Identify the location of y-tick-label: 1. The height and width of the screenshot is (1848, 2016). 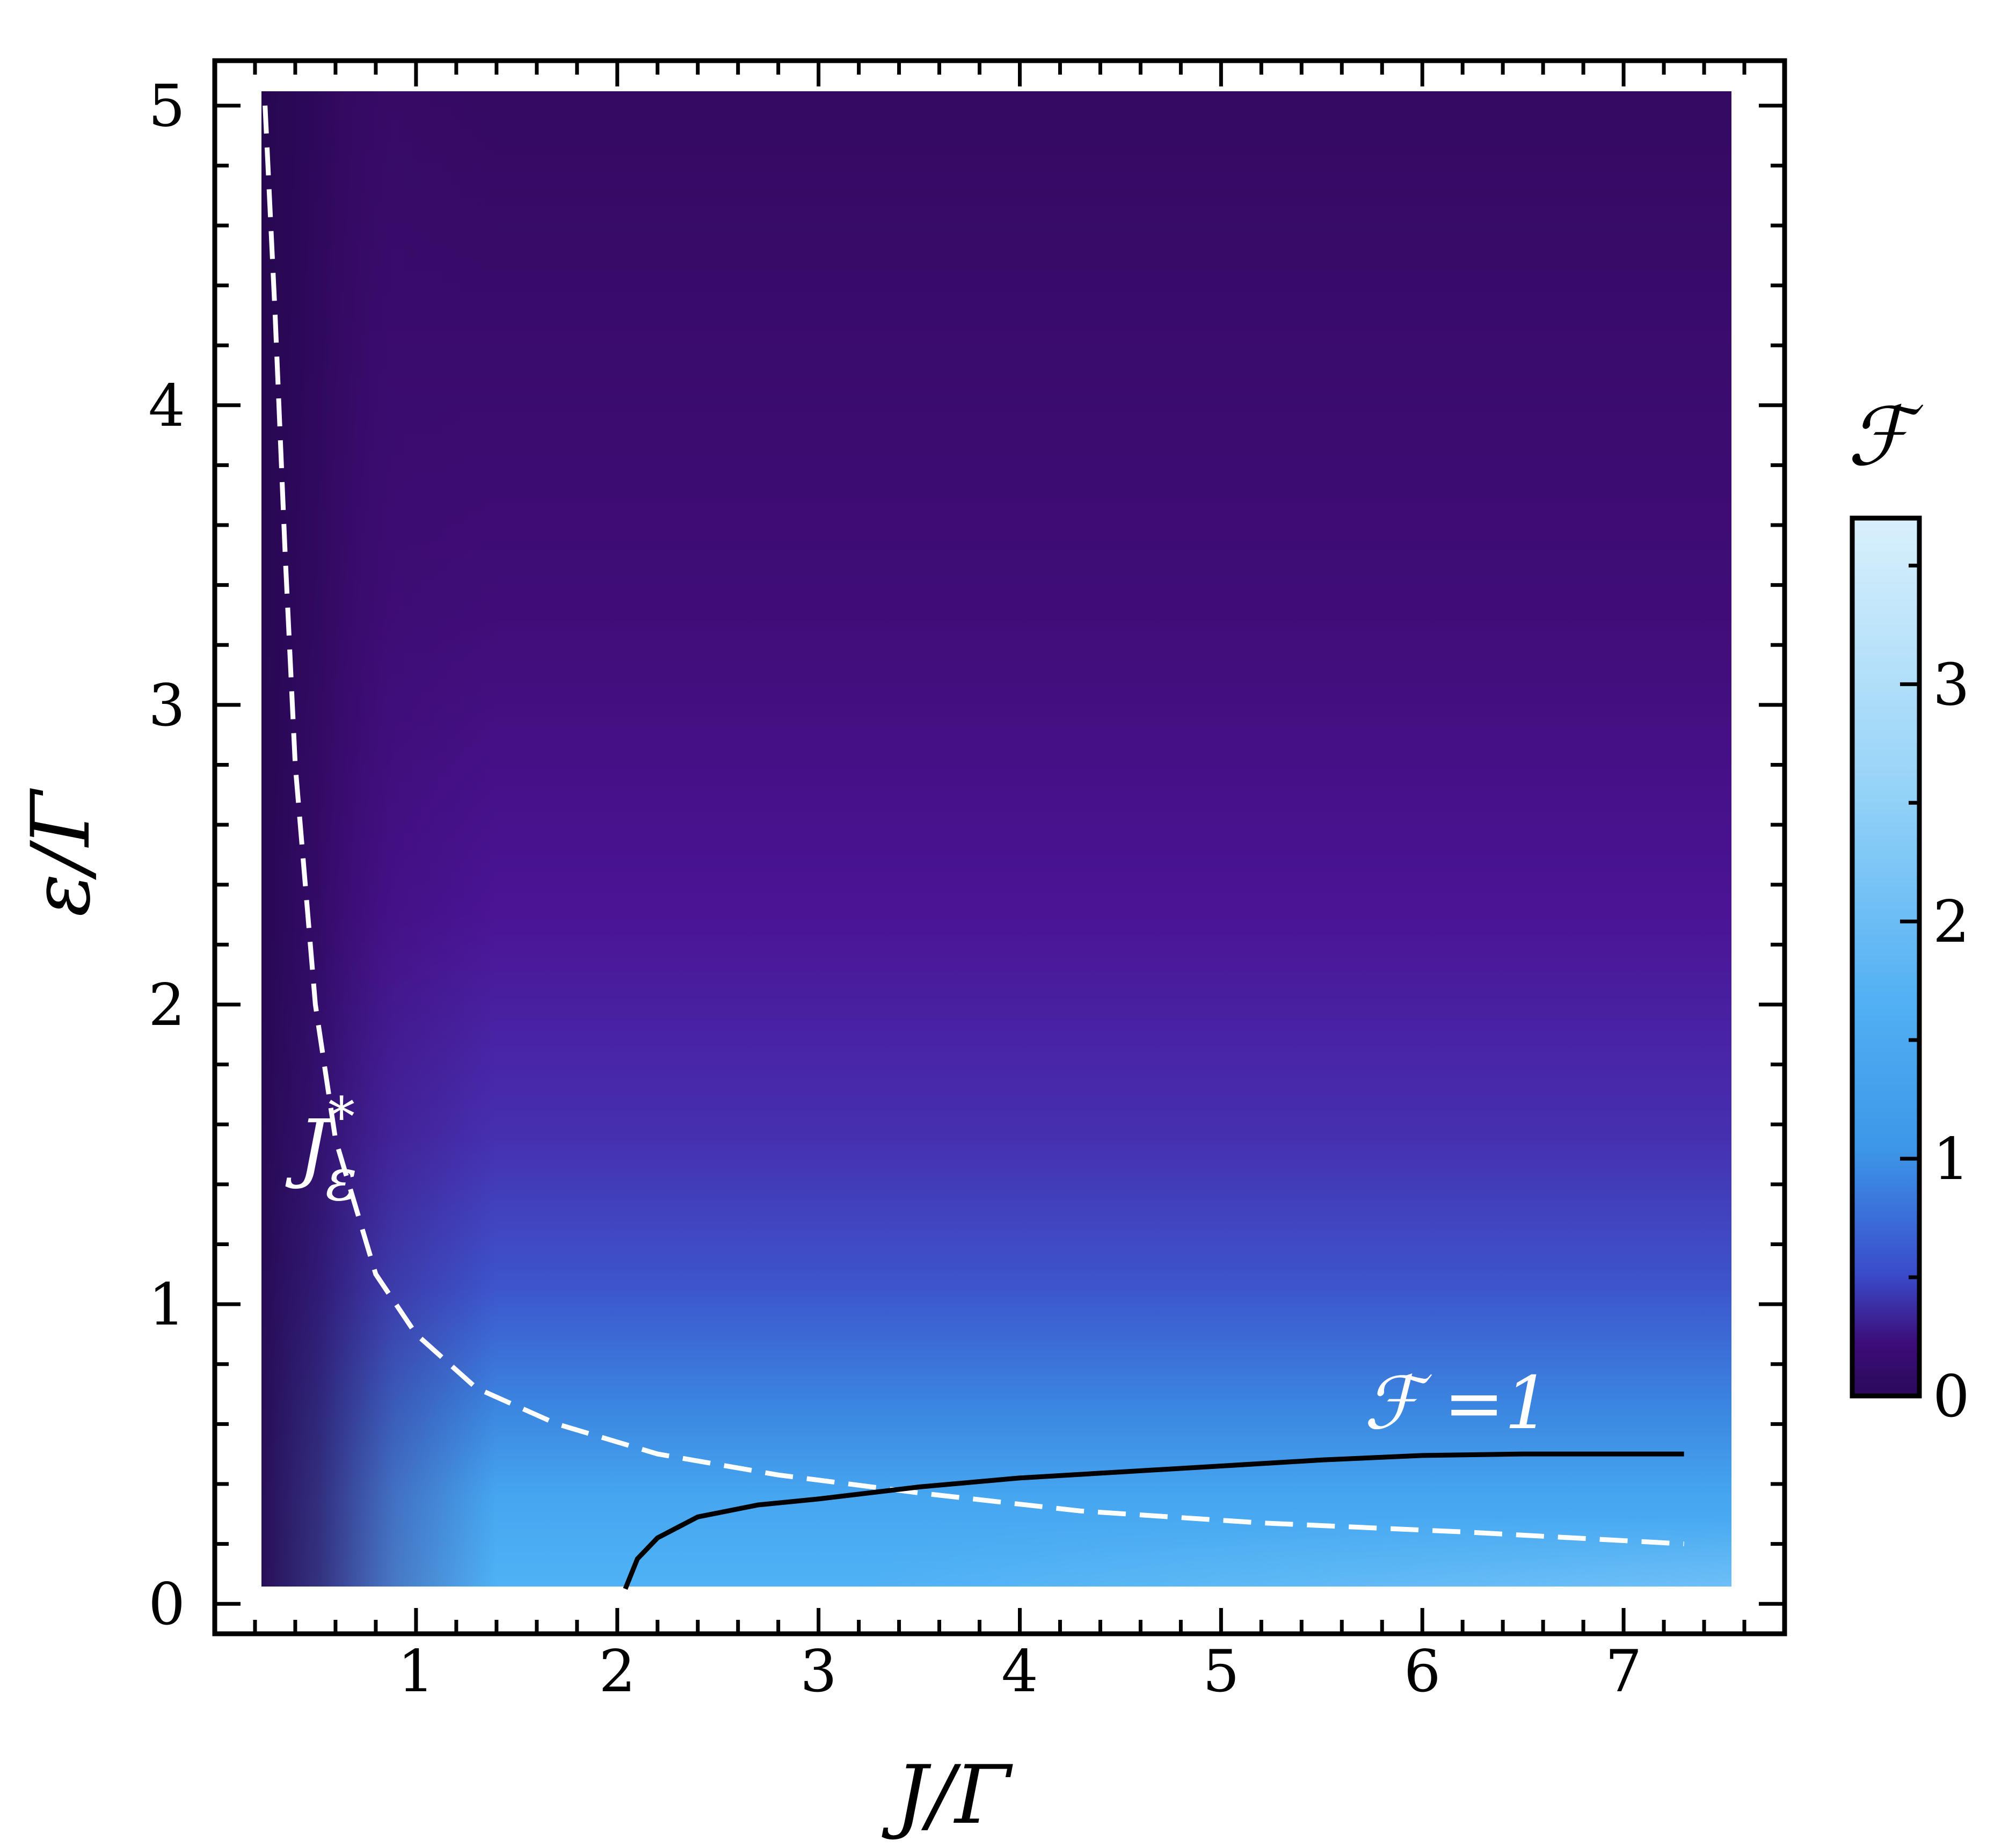
(166, 1304).